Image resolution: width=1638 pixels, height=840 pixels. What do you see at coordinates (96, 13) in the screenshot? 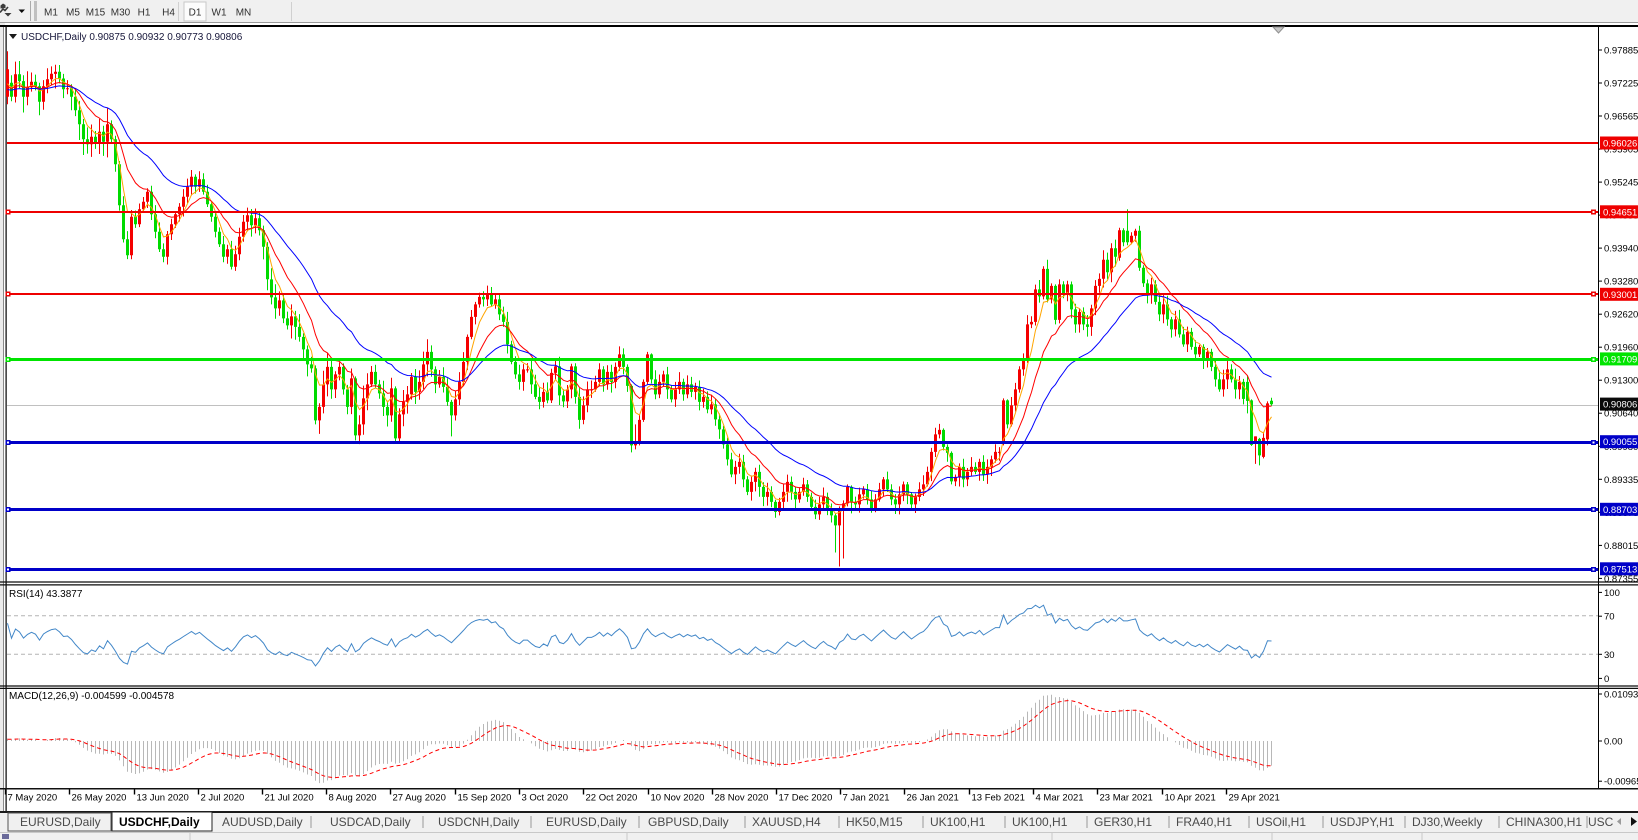
I see `svg-text: M15` at bounding box center [96, 13].